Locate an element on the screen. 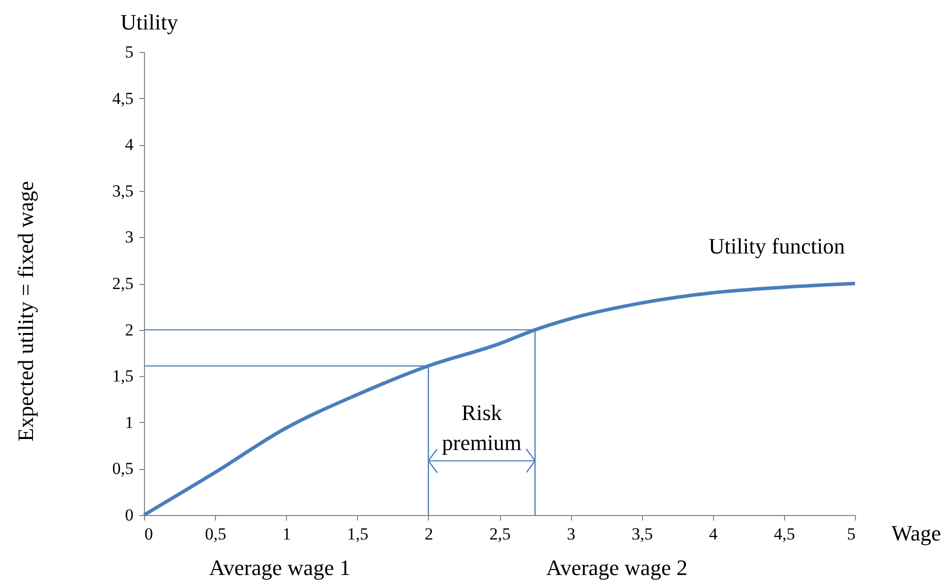 The image size is (951, 582). text: Average wage 2 is located at coordinates (617, 567).